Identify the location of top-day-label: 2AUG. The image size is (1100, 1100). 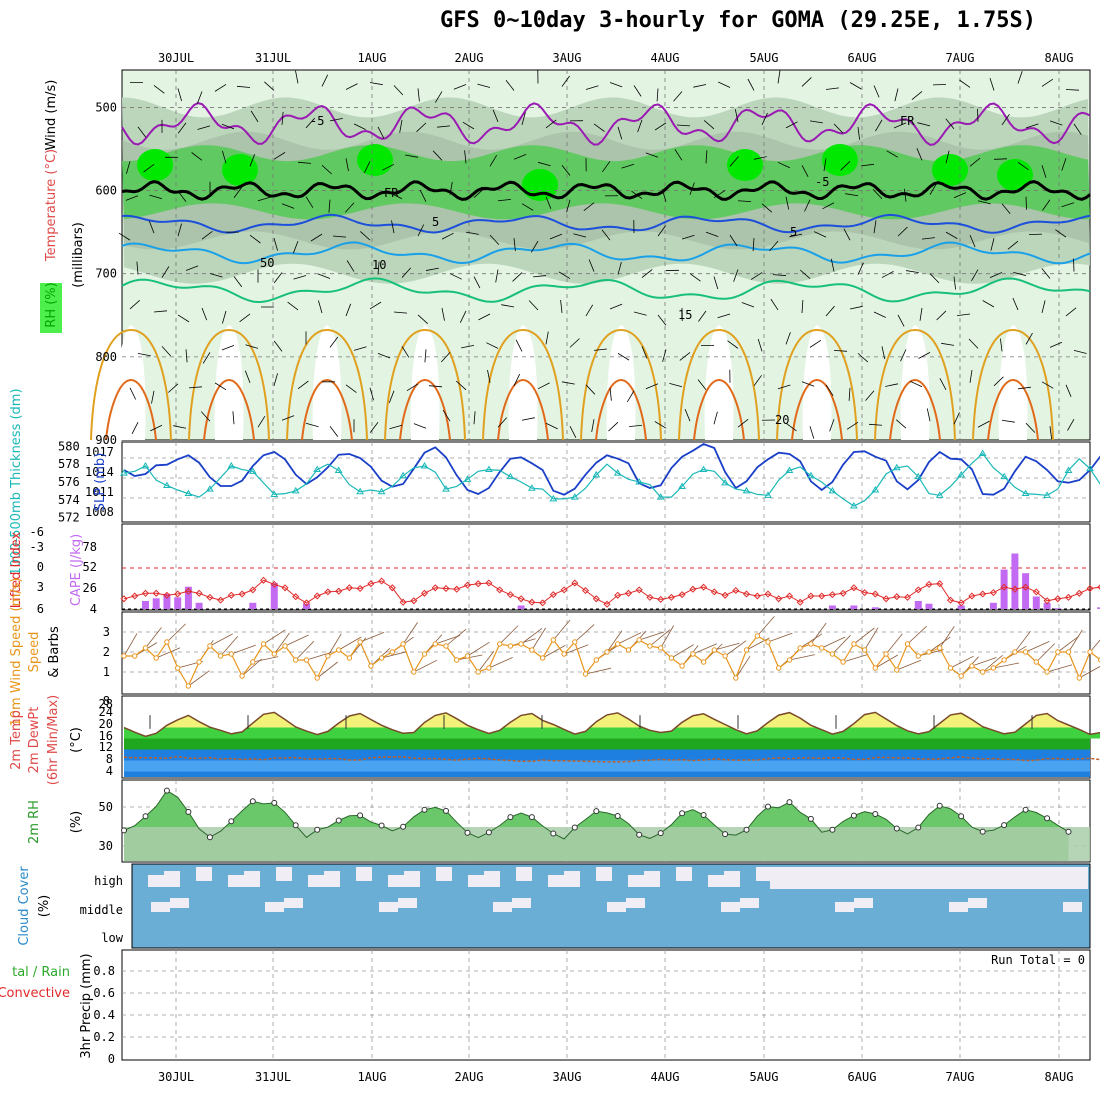
(469, 58).